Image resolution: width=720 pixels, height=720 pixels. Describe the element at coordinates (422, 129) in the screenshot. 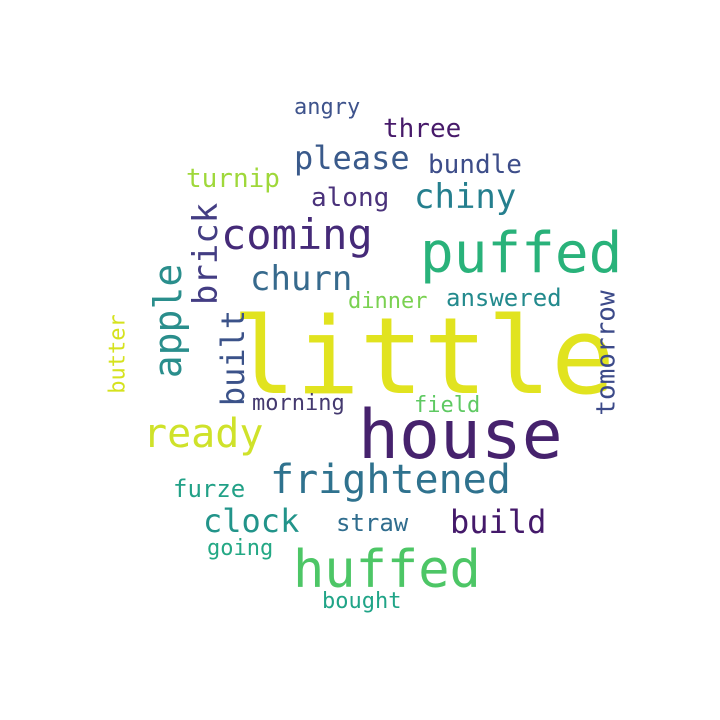

I see `word-three: three` at that location.